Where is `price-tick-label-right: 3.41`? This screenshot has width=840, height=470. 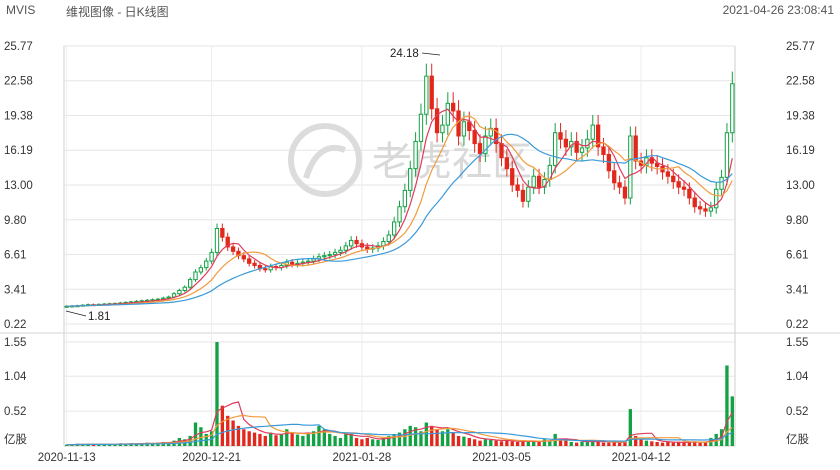 price-tick-label-right: 3.41 is located at coordinates (797, 290).